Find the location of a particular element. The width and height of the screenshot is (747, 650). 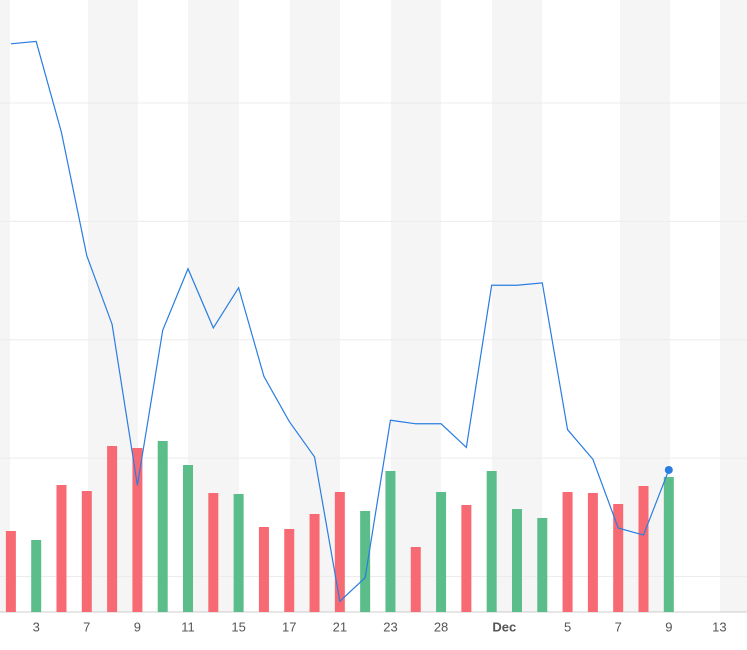

x-tick-label: Dec is located at coordinates (504, 626).